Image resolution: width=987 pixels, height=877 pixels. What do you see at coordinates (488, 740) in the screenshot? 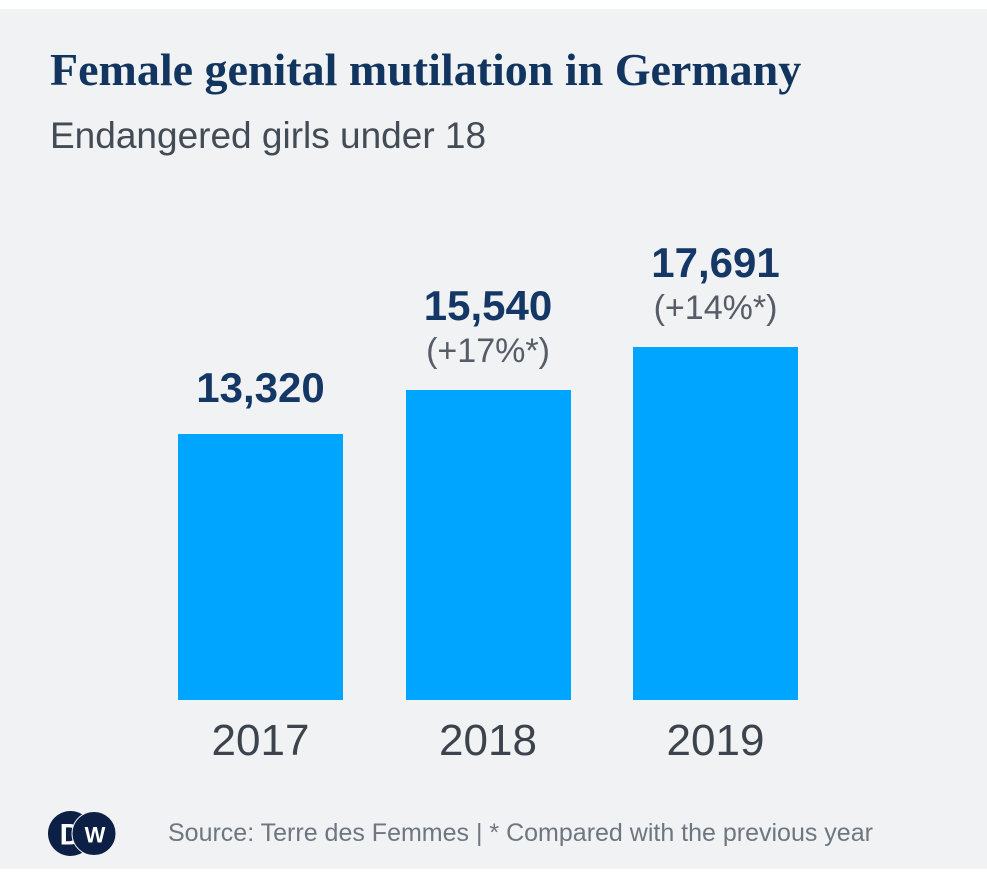
I see `x-axis-label-2018: 2018` at bounding box center [488, 740].